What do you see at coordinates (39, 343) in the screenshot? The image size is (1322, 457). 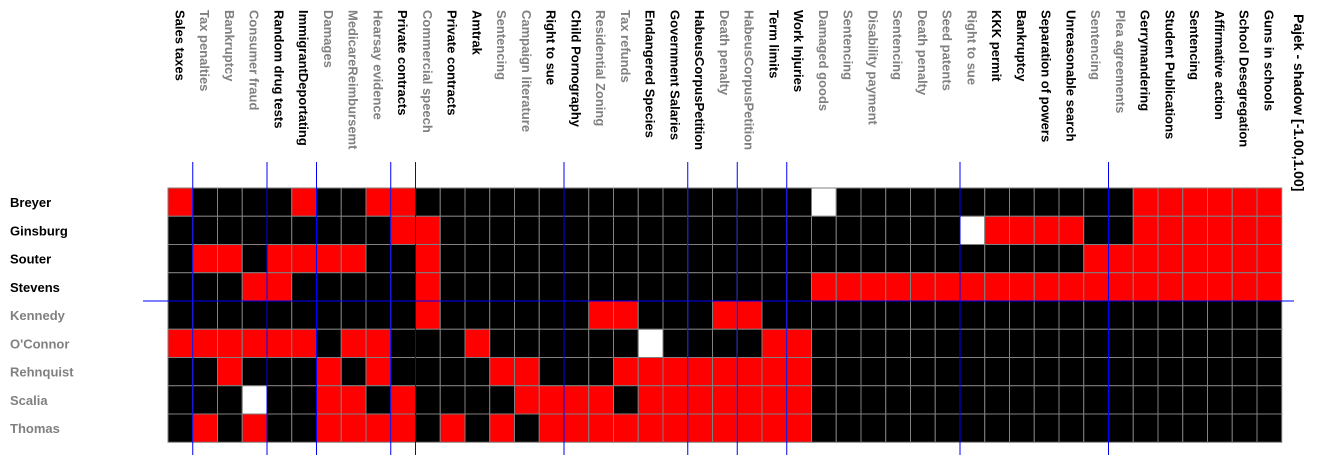 I see `row-label: O'Connor` at bounding box center [39, 343].